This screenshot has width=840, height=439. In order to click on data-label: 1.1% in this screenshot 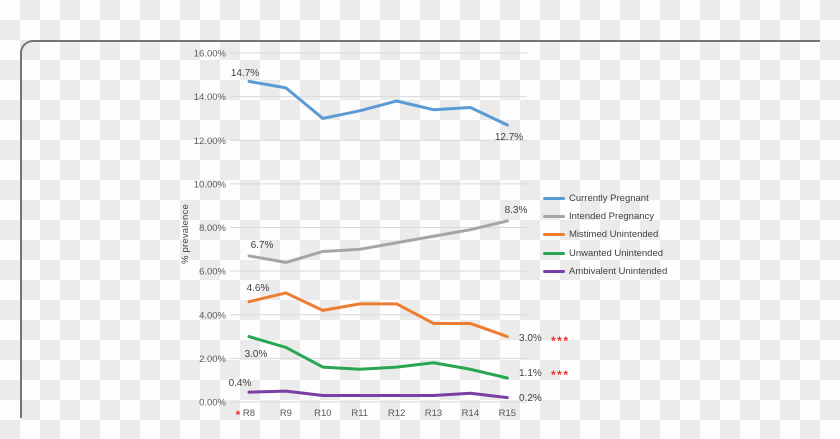, I will do `click(530, 373)`.